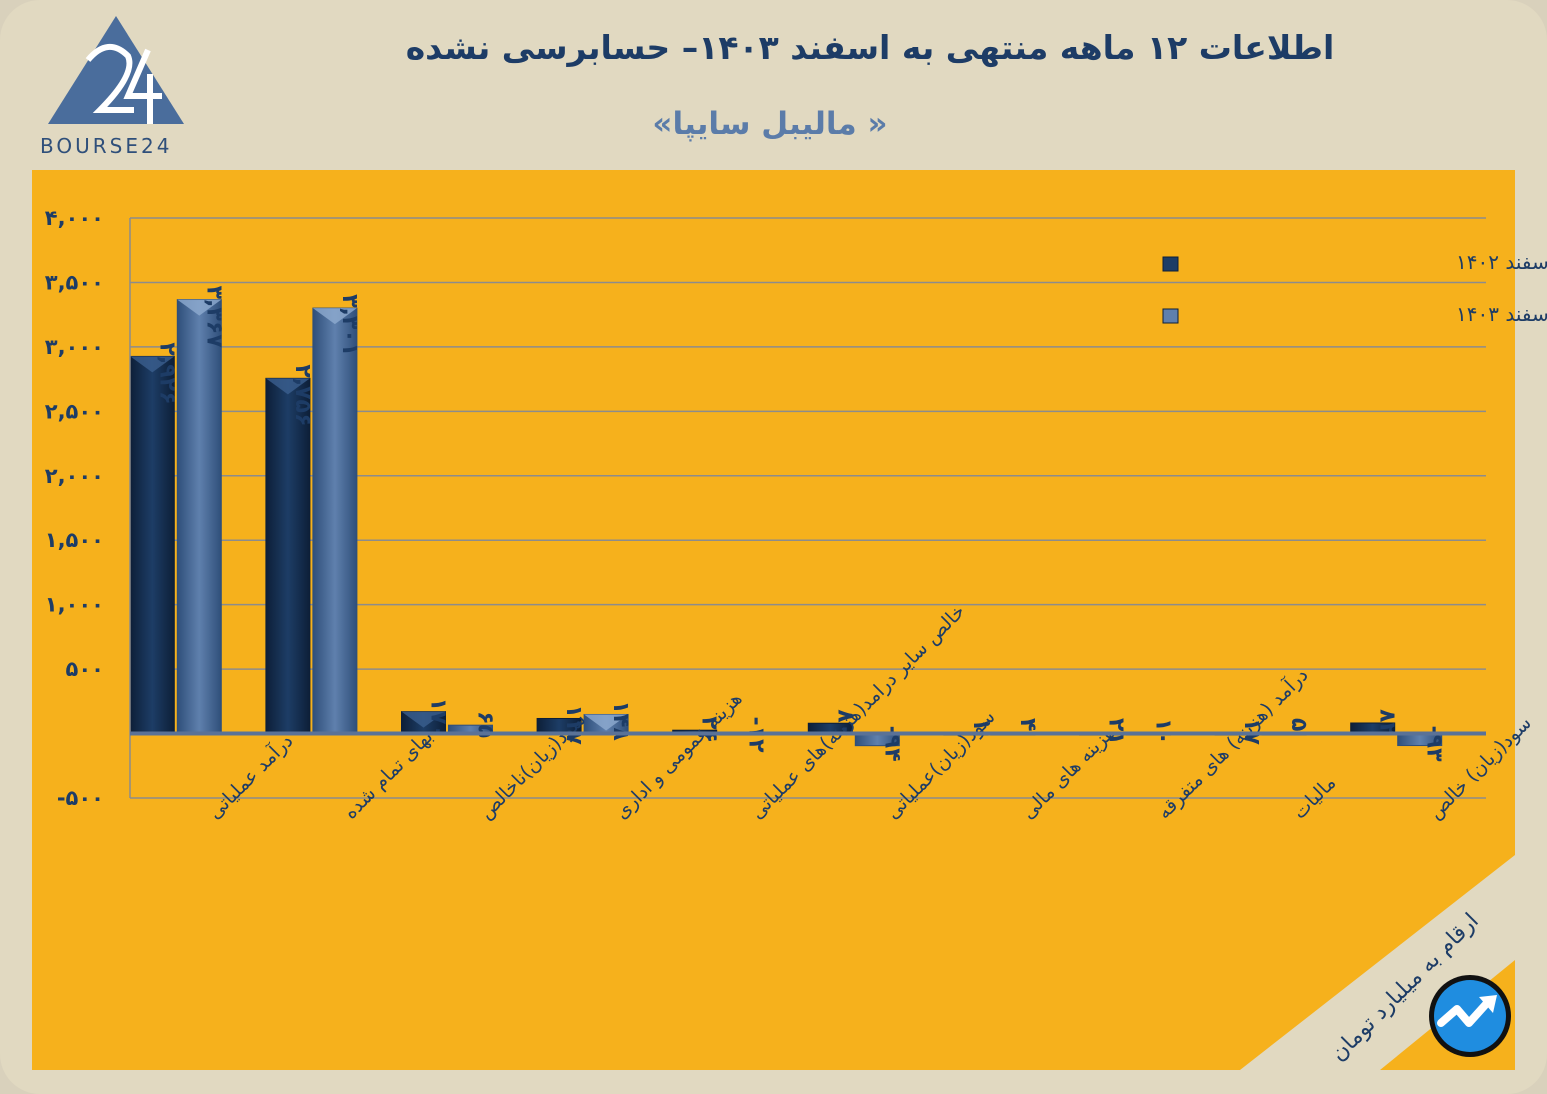  Describe the element at coordinates (74, 540) in the screenshot. I see `y-tick-label: ۱,۵۰۰` at that location.